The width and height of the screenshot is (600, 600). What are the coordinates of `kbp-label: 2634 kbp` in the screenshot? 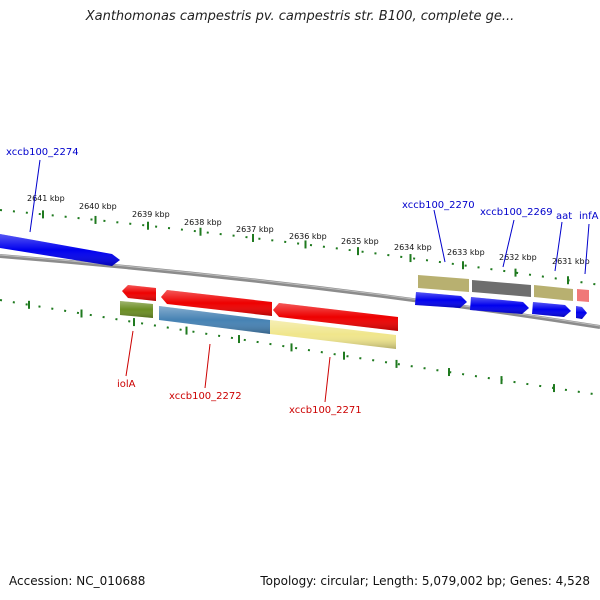 It's located at (413, 247).